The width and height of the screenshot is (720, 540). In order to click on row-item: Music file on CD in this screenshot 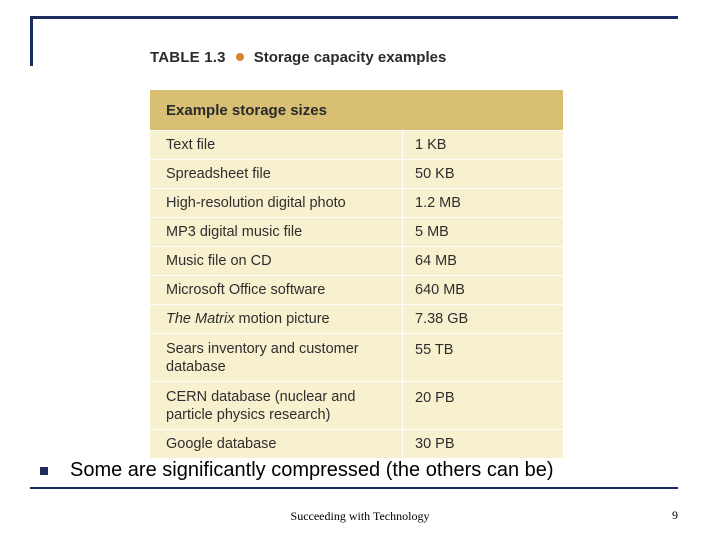, I will do `click(276, 261)`.